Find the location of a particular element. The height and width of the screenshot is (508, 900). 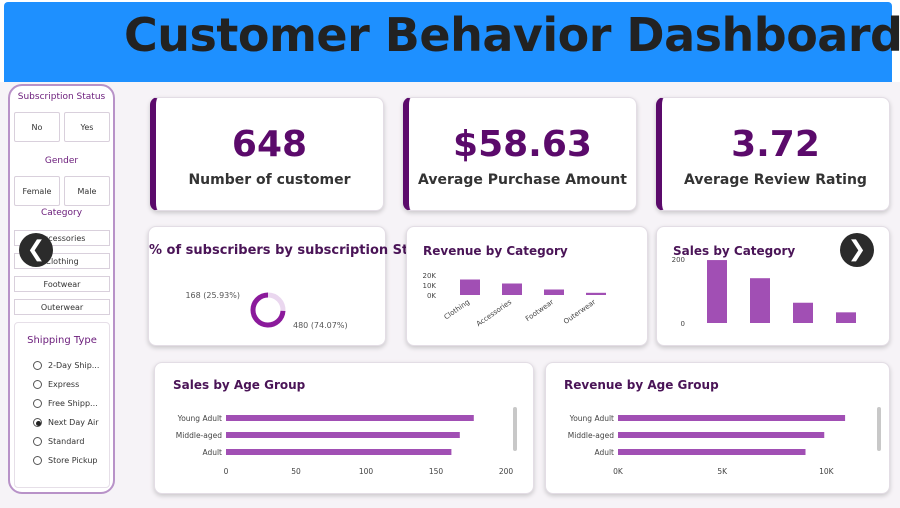

category-item-outerwear: Outerwear is located at coordinates (62, 307).